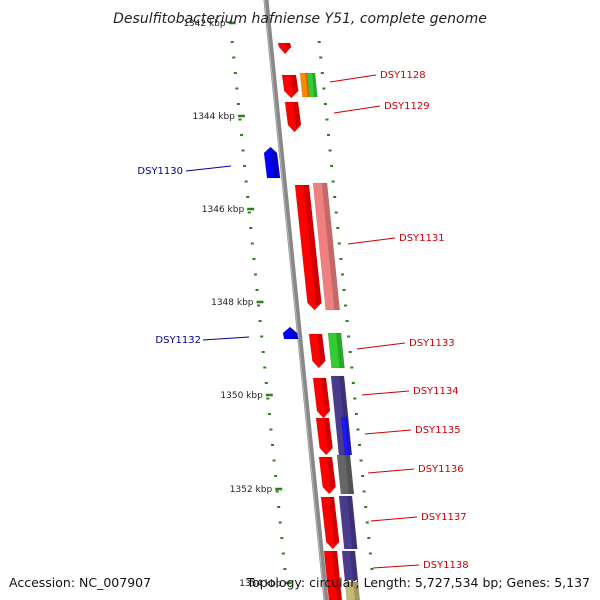 Image resolution: width=600 pixels, height=600 pixels. I want to click on backbone-line, so click(296, 300).